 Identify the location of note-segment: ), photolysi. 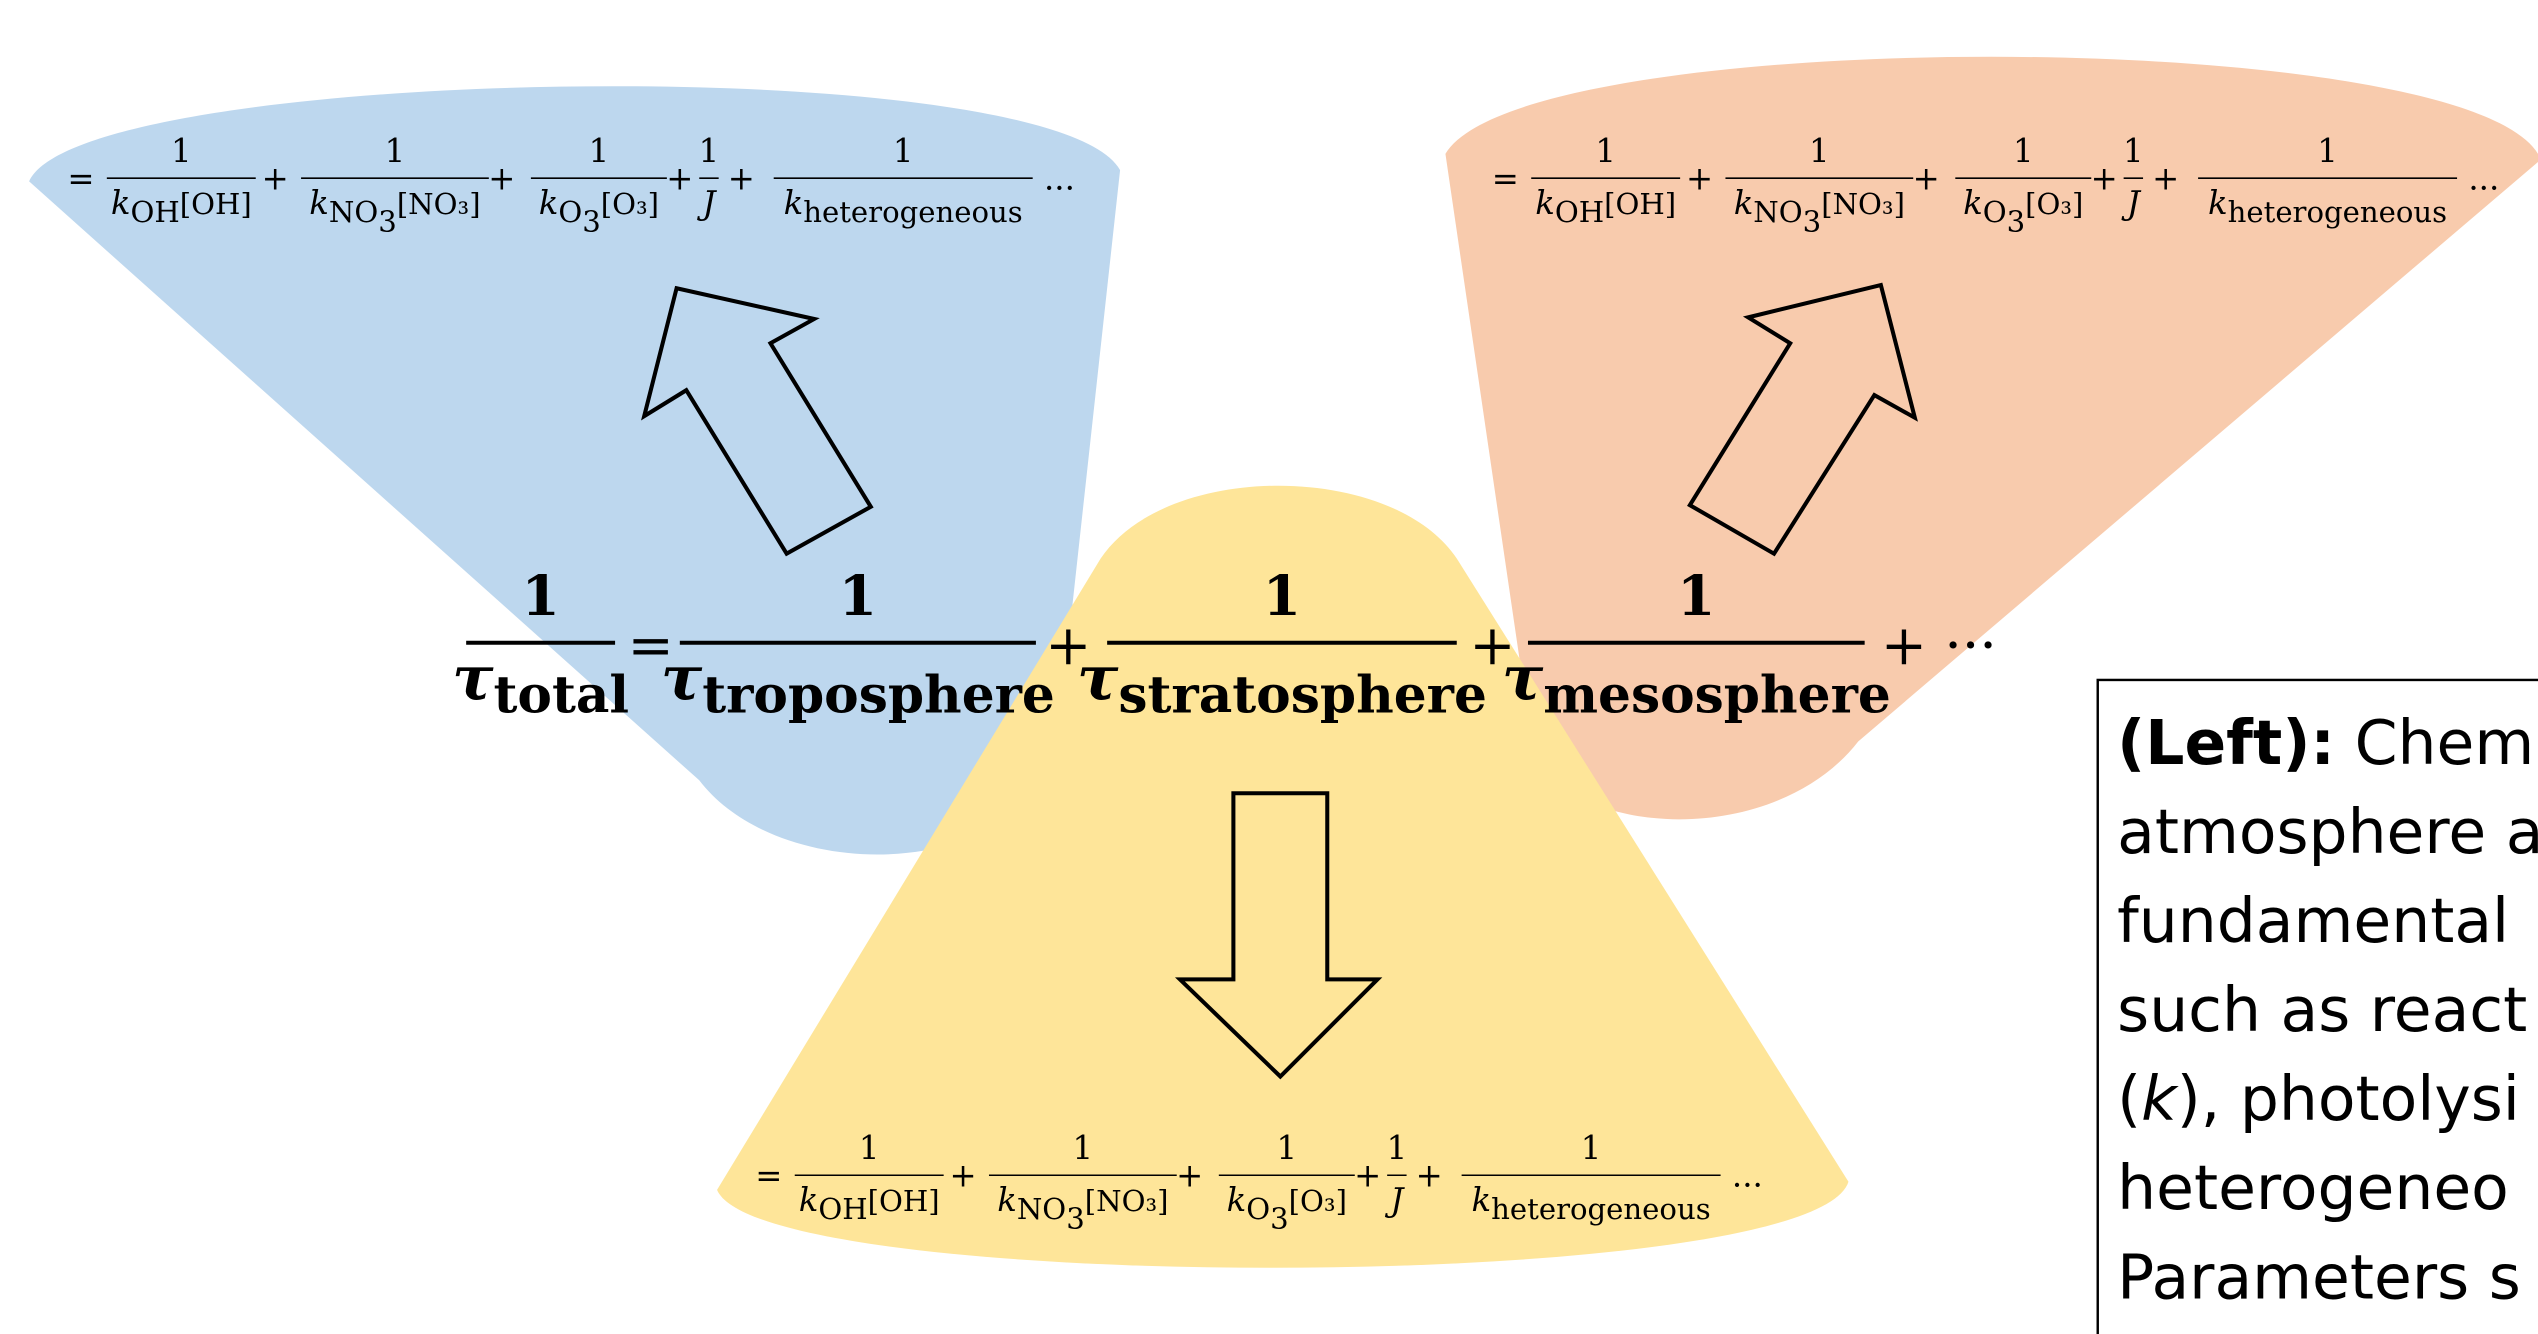
(2348, 1099).